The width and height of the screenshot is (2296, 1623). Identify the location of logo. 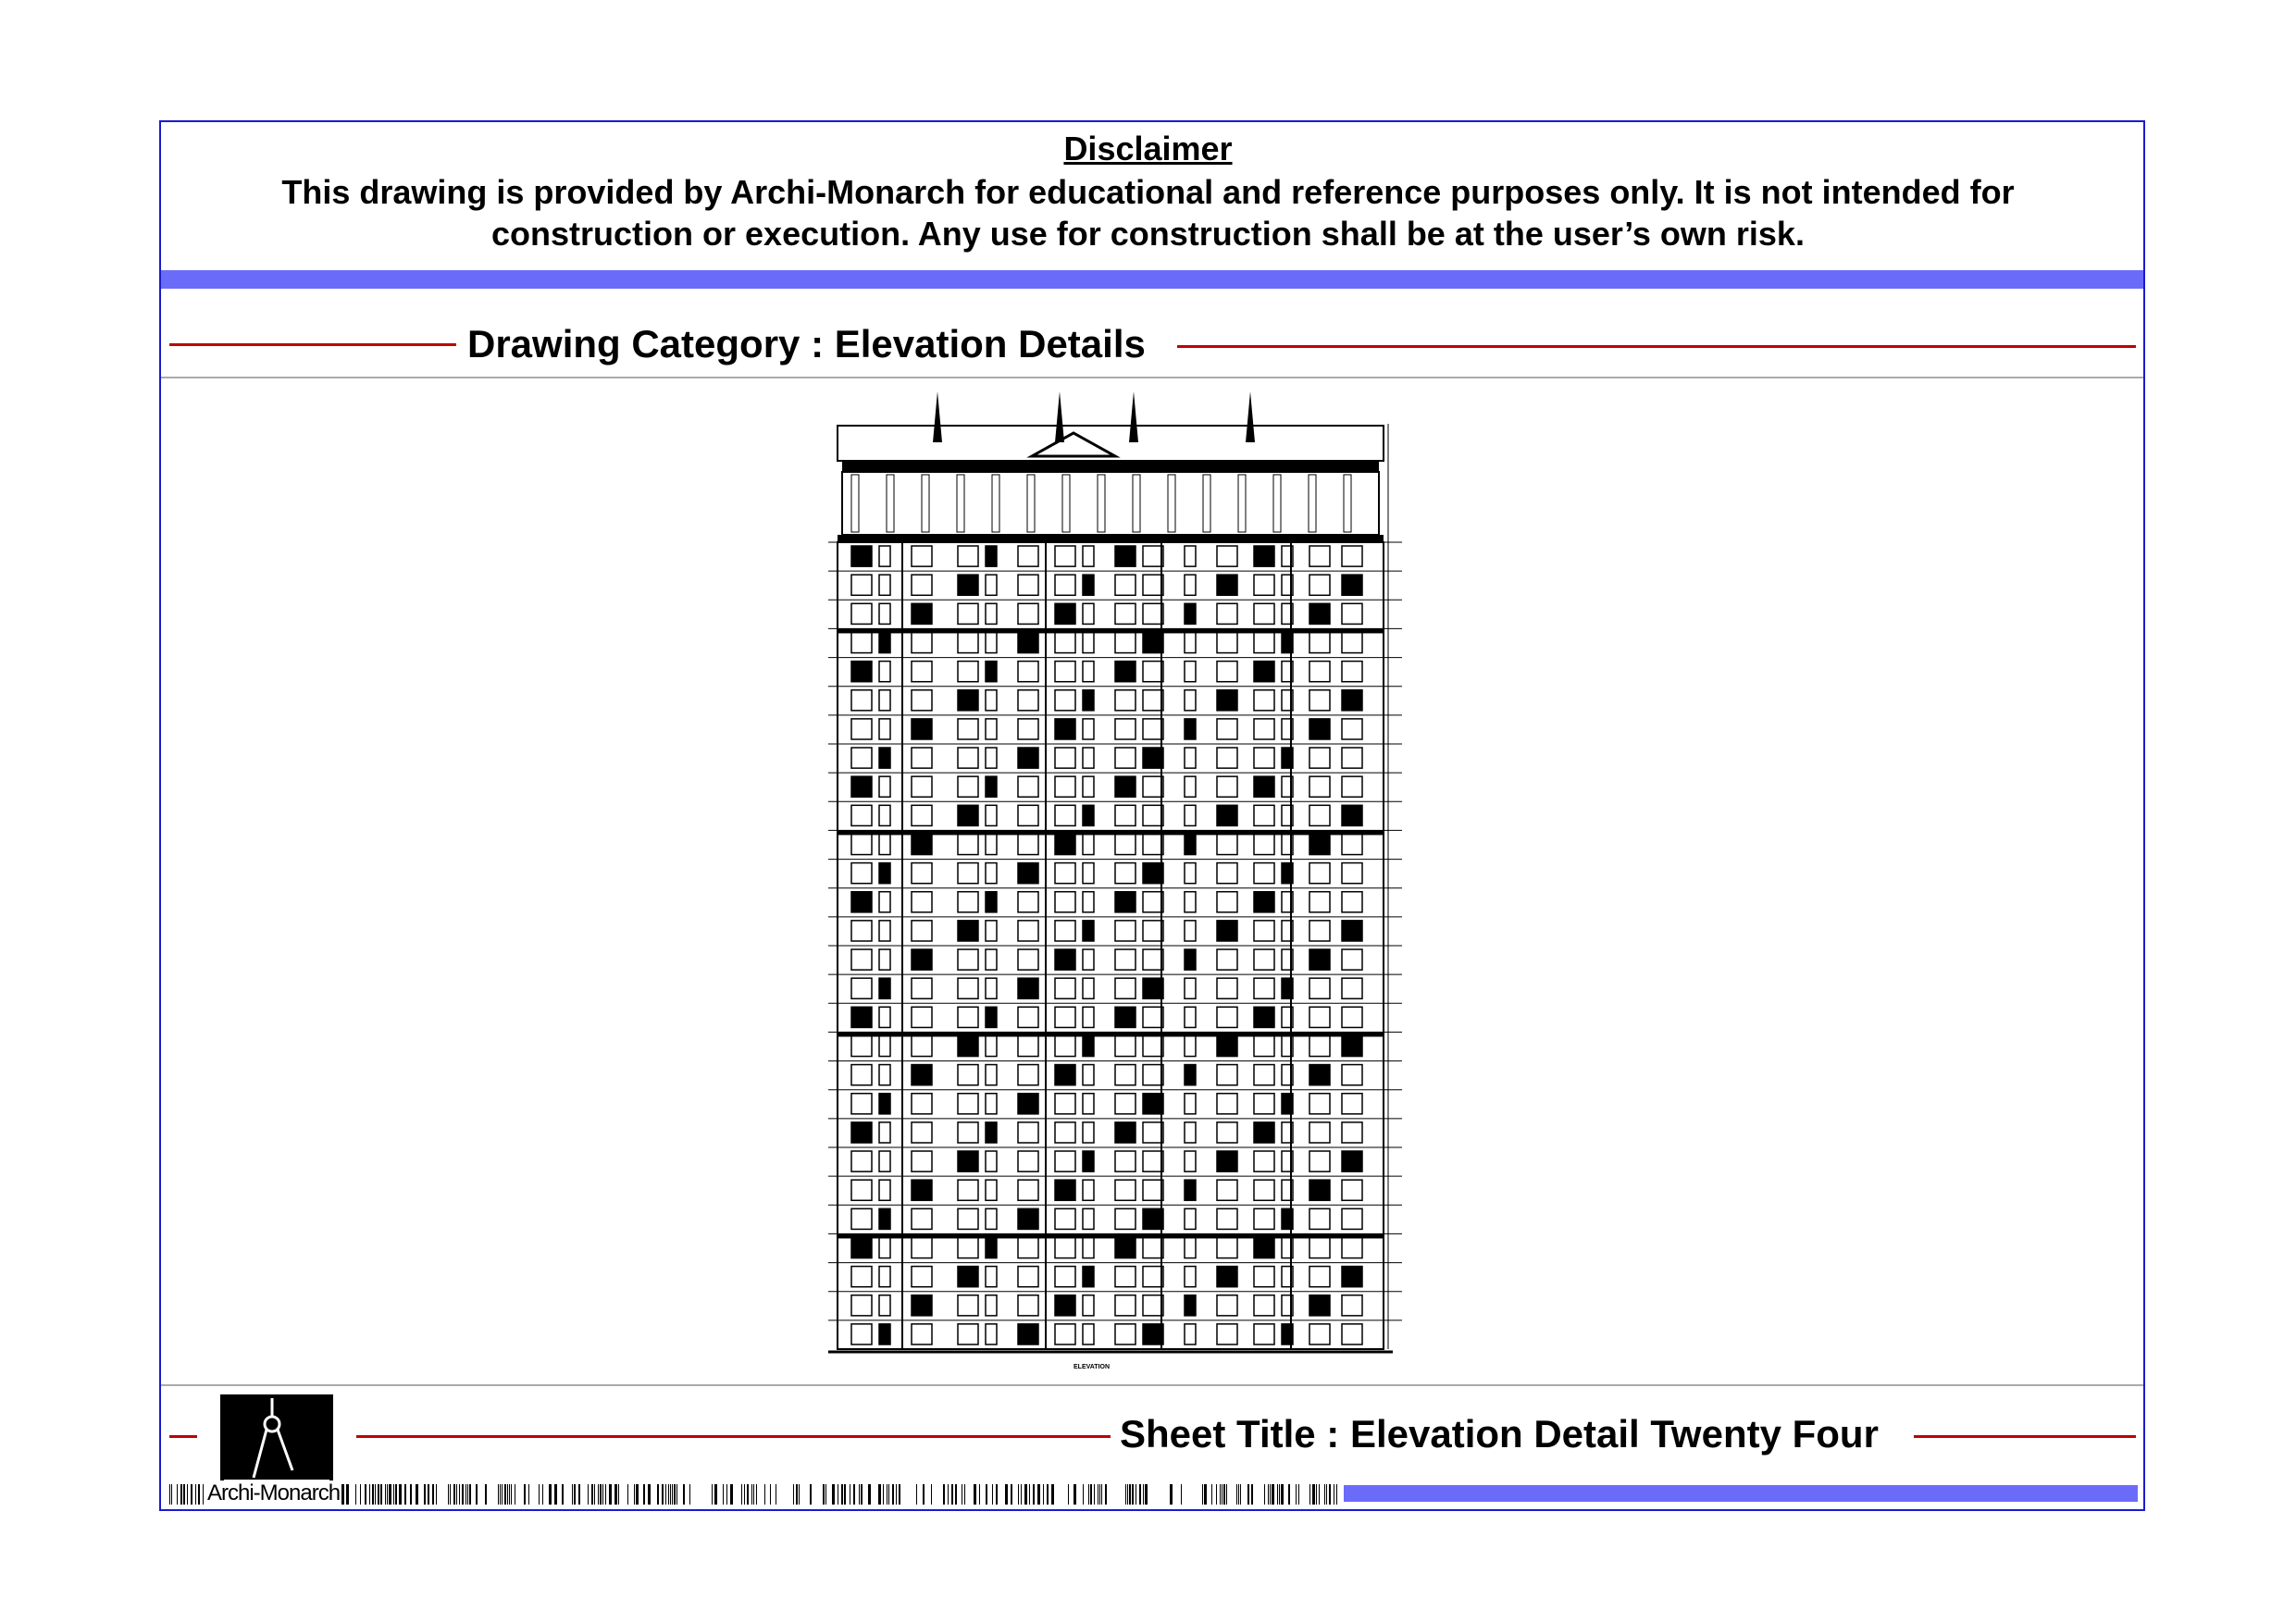
(277, 1438).